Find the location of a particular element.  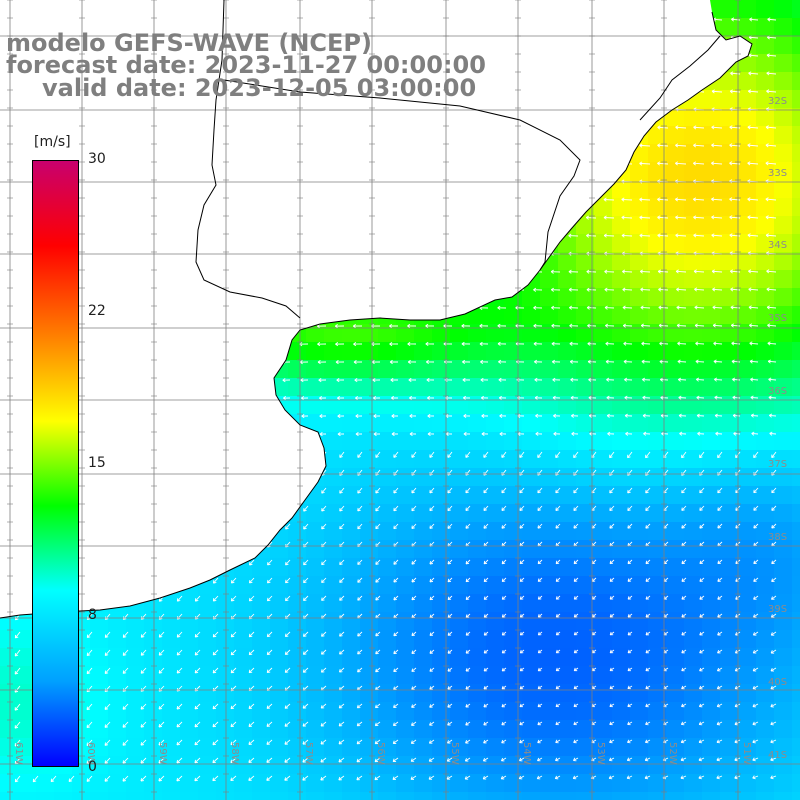

colorbar-gradient is located at coordinates (55, 463).